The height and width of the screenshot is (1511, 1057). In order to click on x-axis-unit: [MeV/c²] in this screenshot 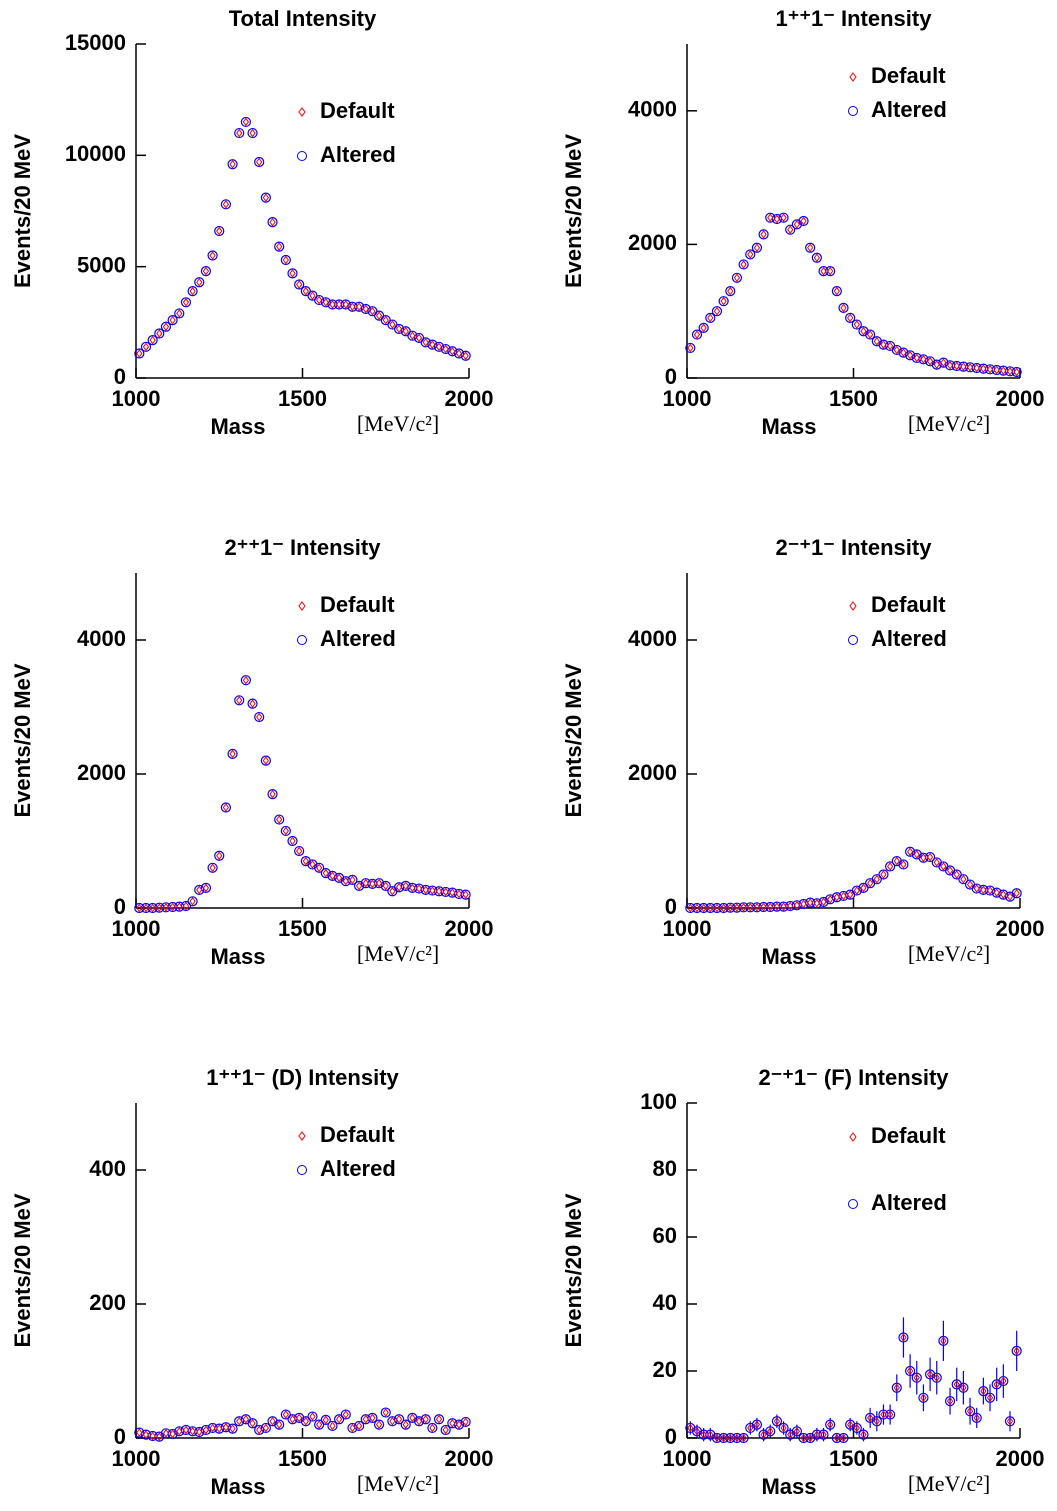, I will do `click(949, 953)`.